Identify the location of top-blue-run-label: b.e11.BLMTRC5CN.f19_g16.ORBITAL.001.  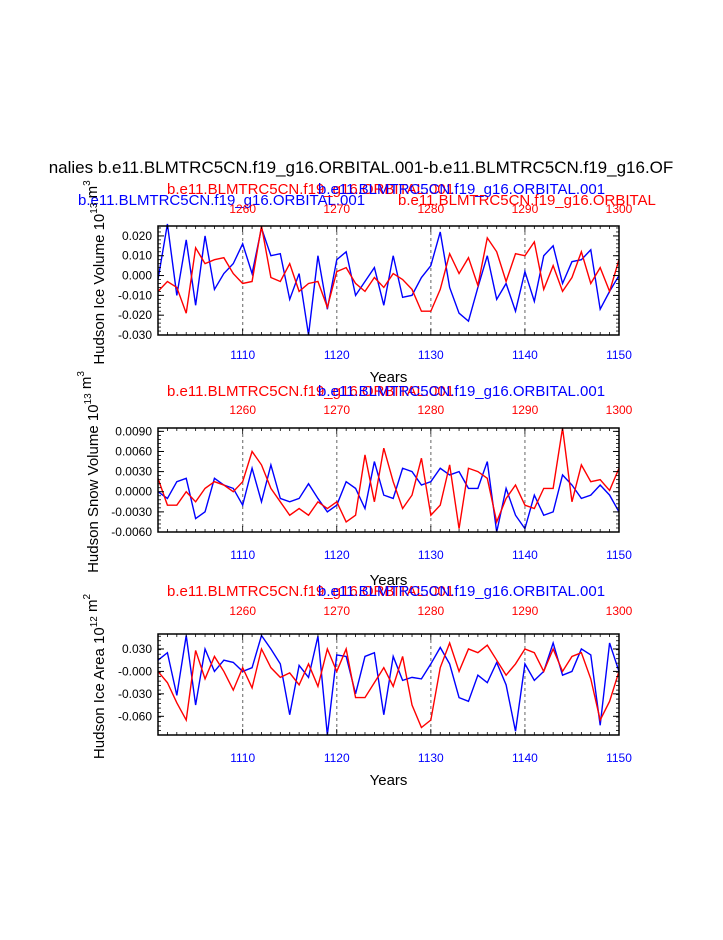
(221, 200).